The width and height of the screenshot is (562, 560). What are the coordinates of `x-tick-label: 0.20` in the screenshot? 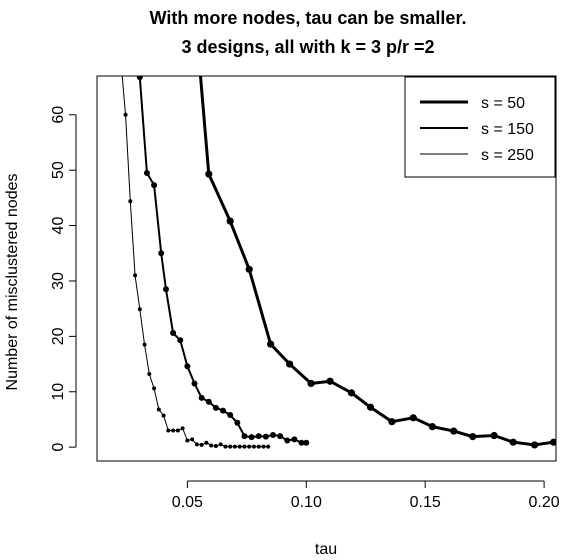 It's located at (544, 502).